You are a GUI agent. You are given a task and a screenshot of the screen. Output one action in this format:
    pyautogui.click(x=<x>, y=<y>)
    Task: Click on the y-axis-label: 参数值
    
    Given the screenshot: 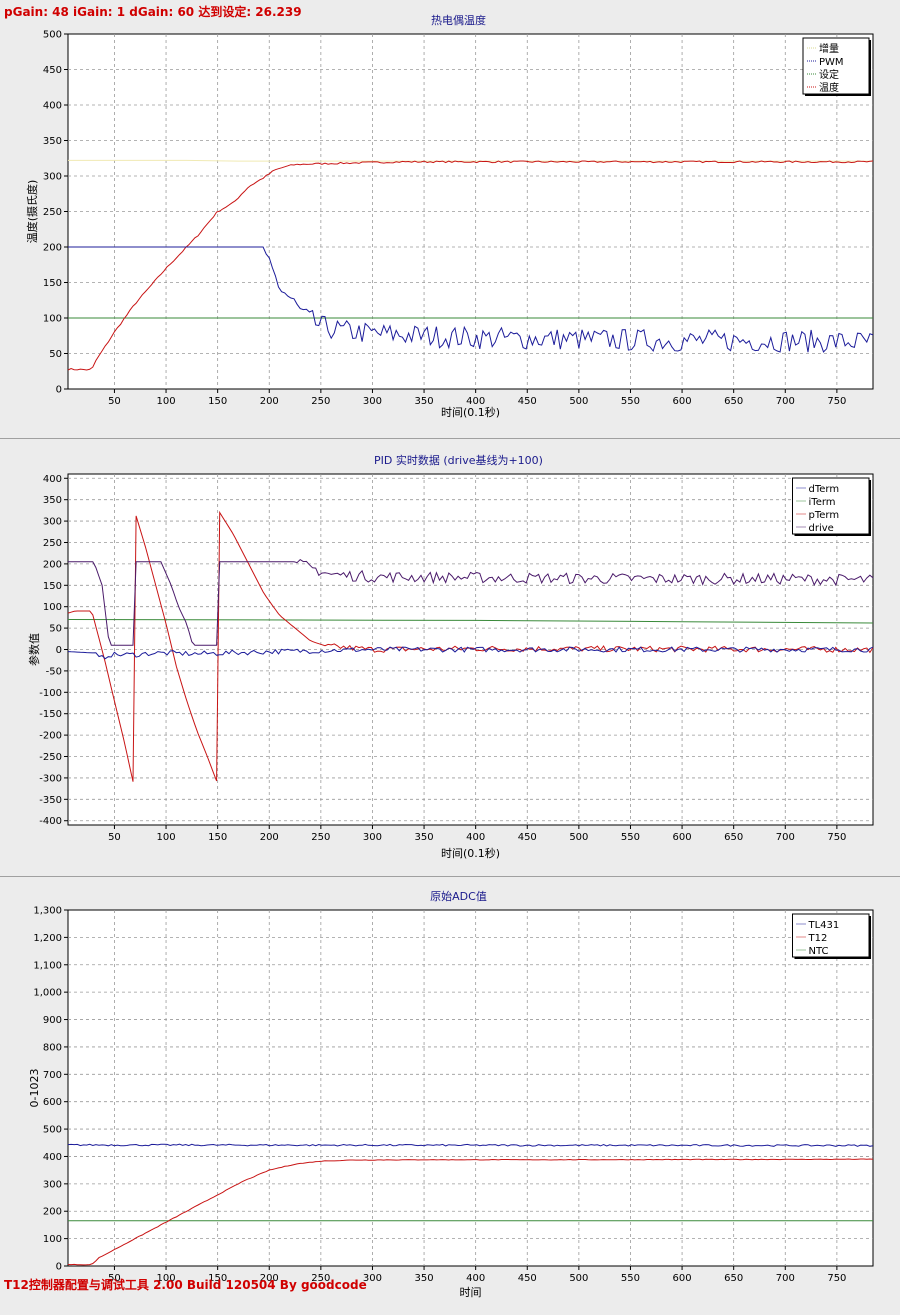 What is the action you would take?
    pyautogui.click(x=34, y=649)
    